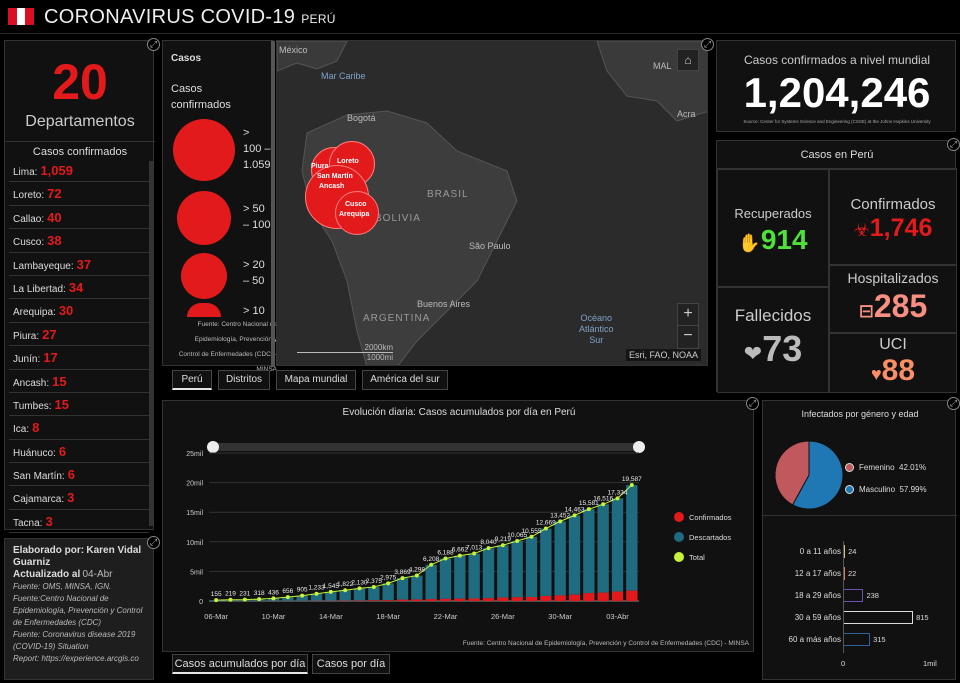  I want to click on range-handle-left, so click(213, 447).